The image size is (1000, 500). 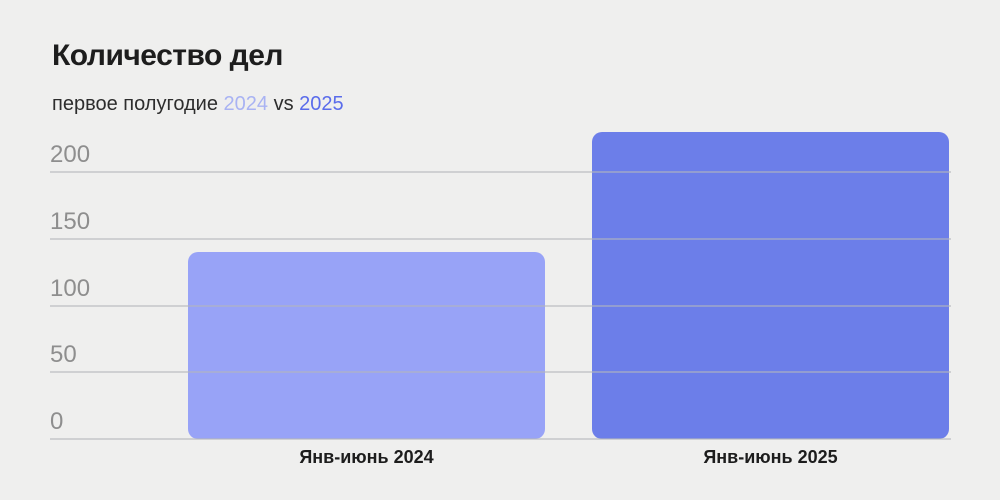 What do you see at coordinates (246, 104) in the screenshot?
I see `subtitle-year-2024: 2024` at bounding box center [246, 104].